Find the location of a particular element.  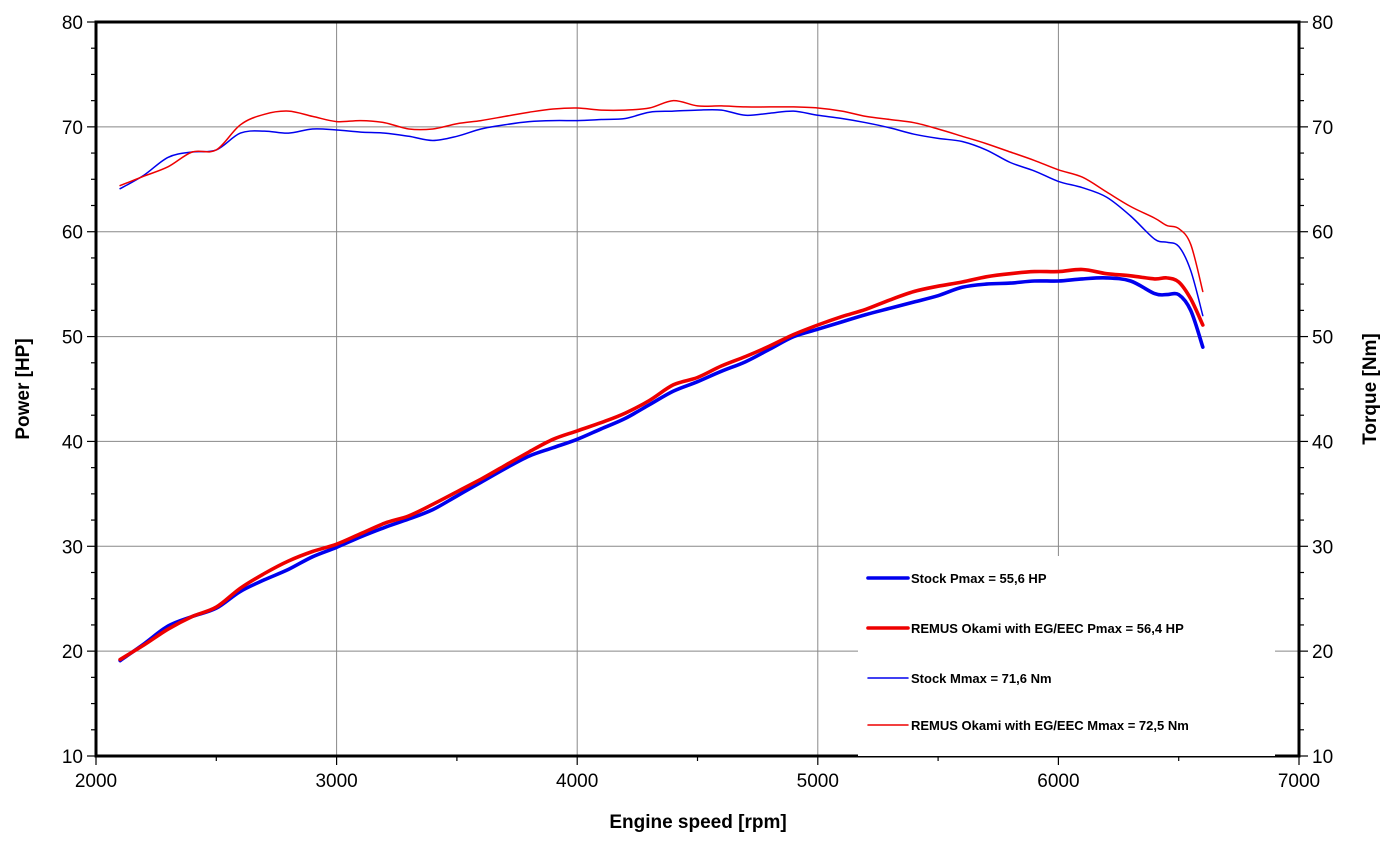

y-tick-label: 70 is located at coordinates (72, 128).